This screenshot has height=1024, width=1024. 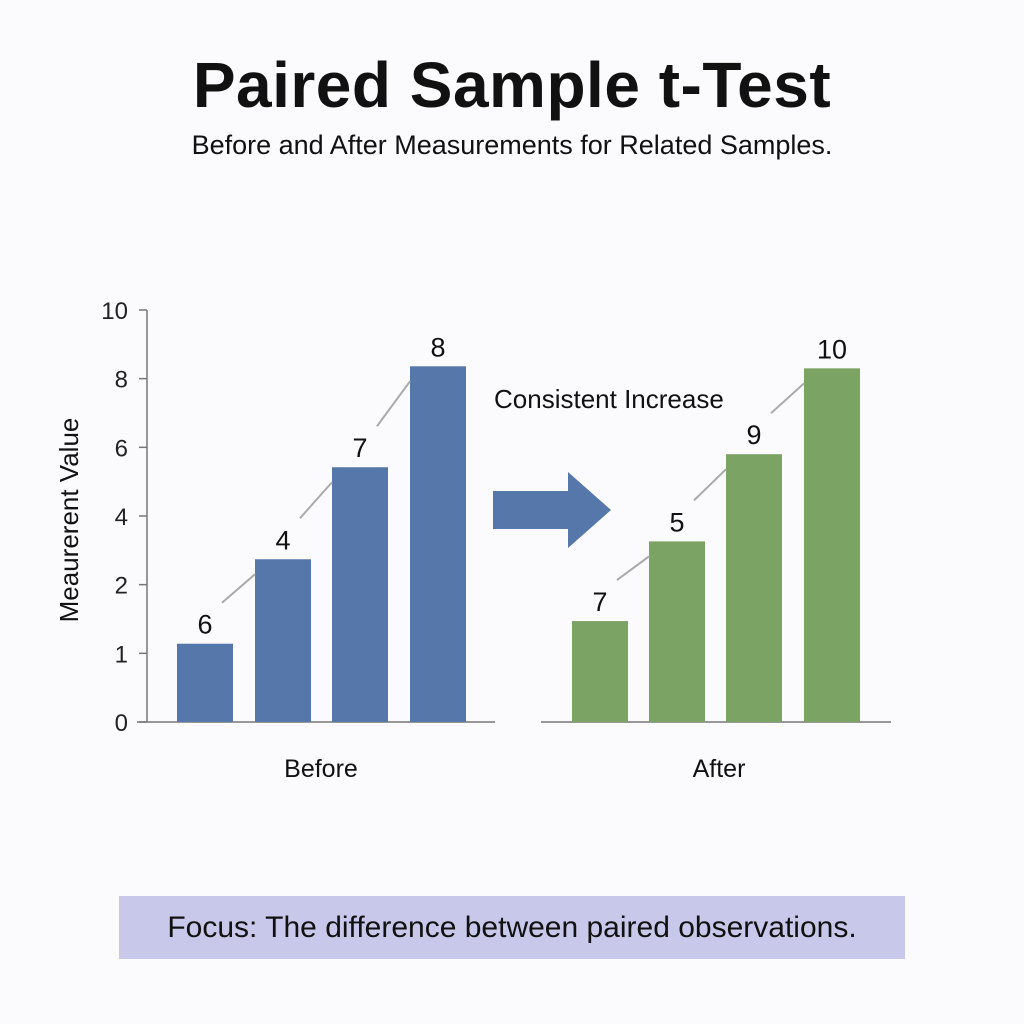 I want to click on data-label: 8, so click(x=437, y=347).